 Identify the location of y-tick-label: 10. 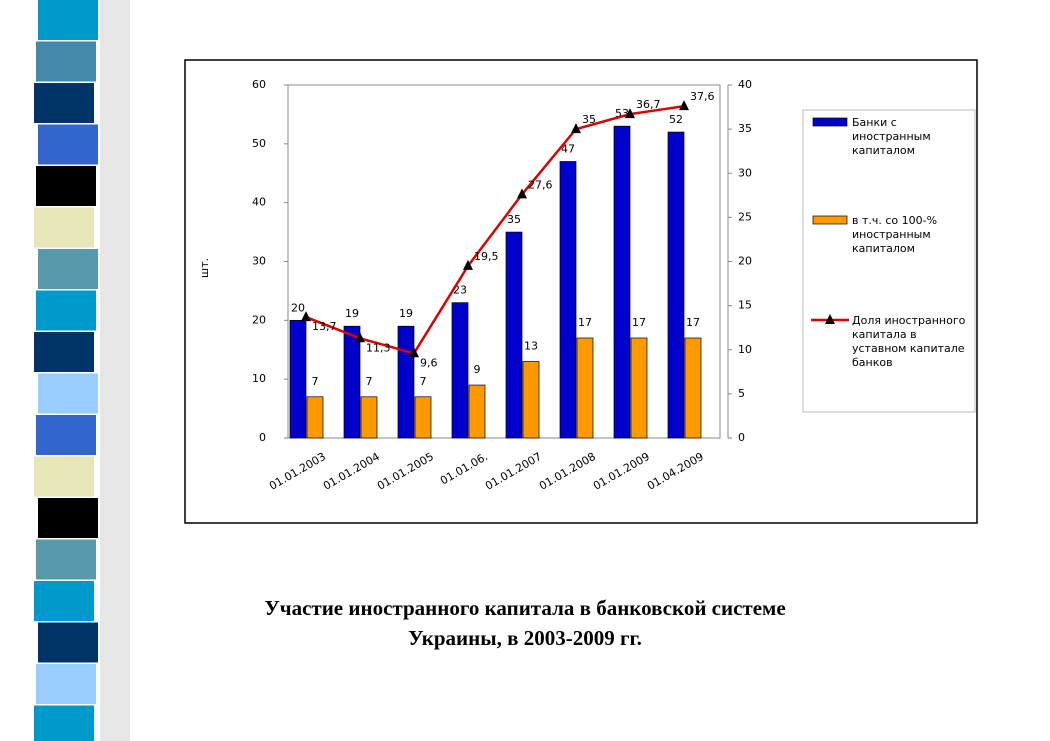
(259, 378).